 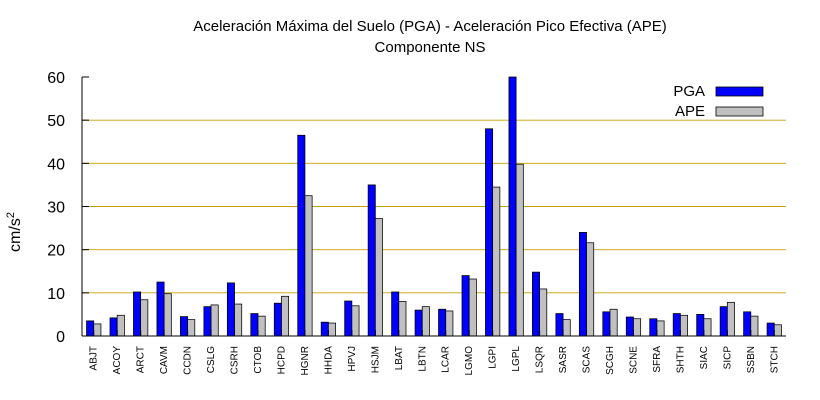 What do you see at coordinates (188, 360) in the screenshot?
I see `x-tick-label-ccdn: CCDN` at bounding box center [188, 360].